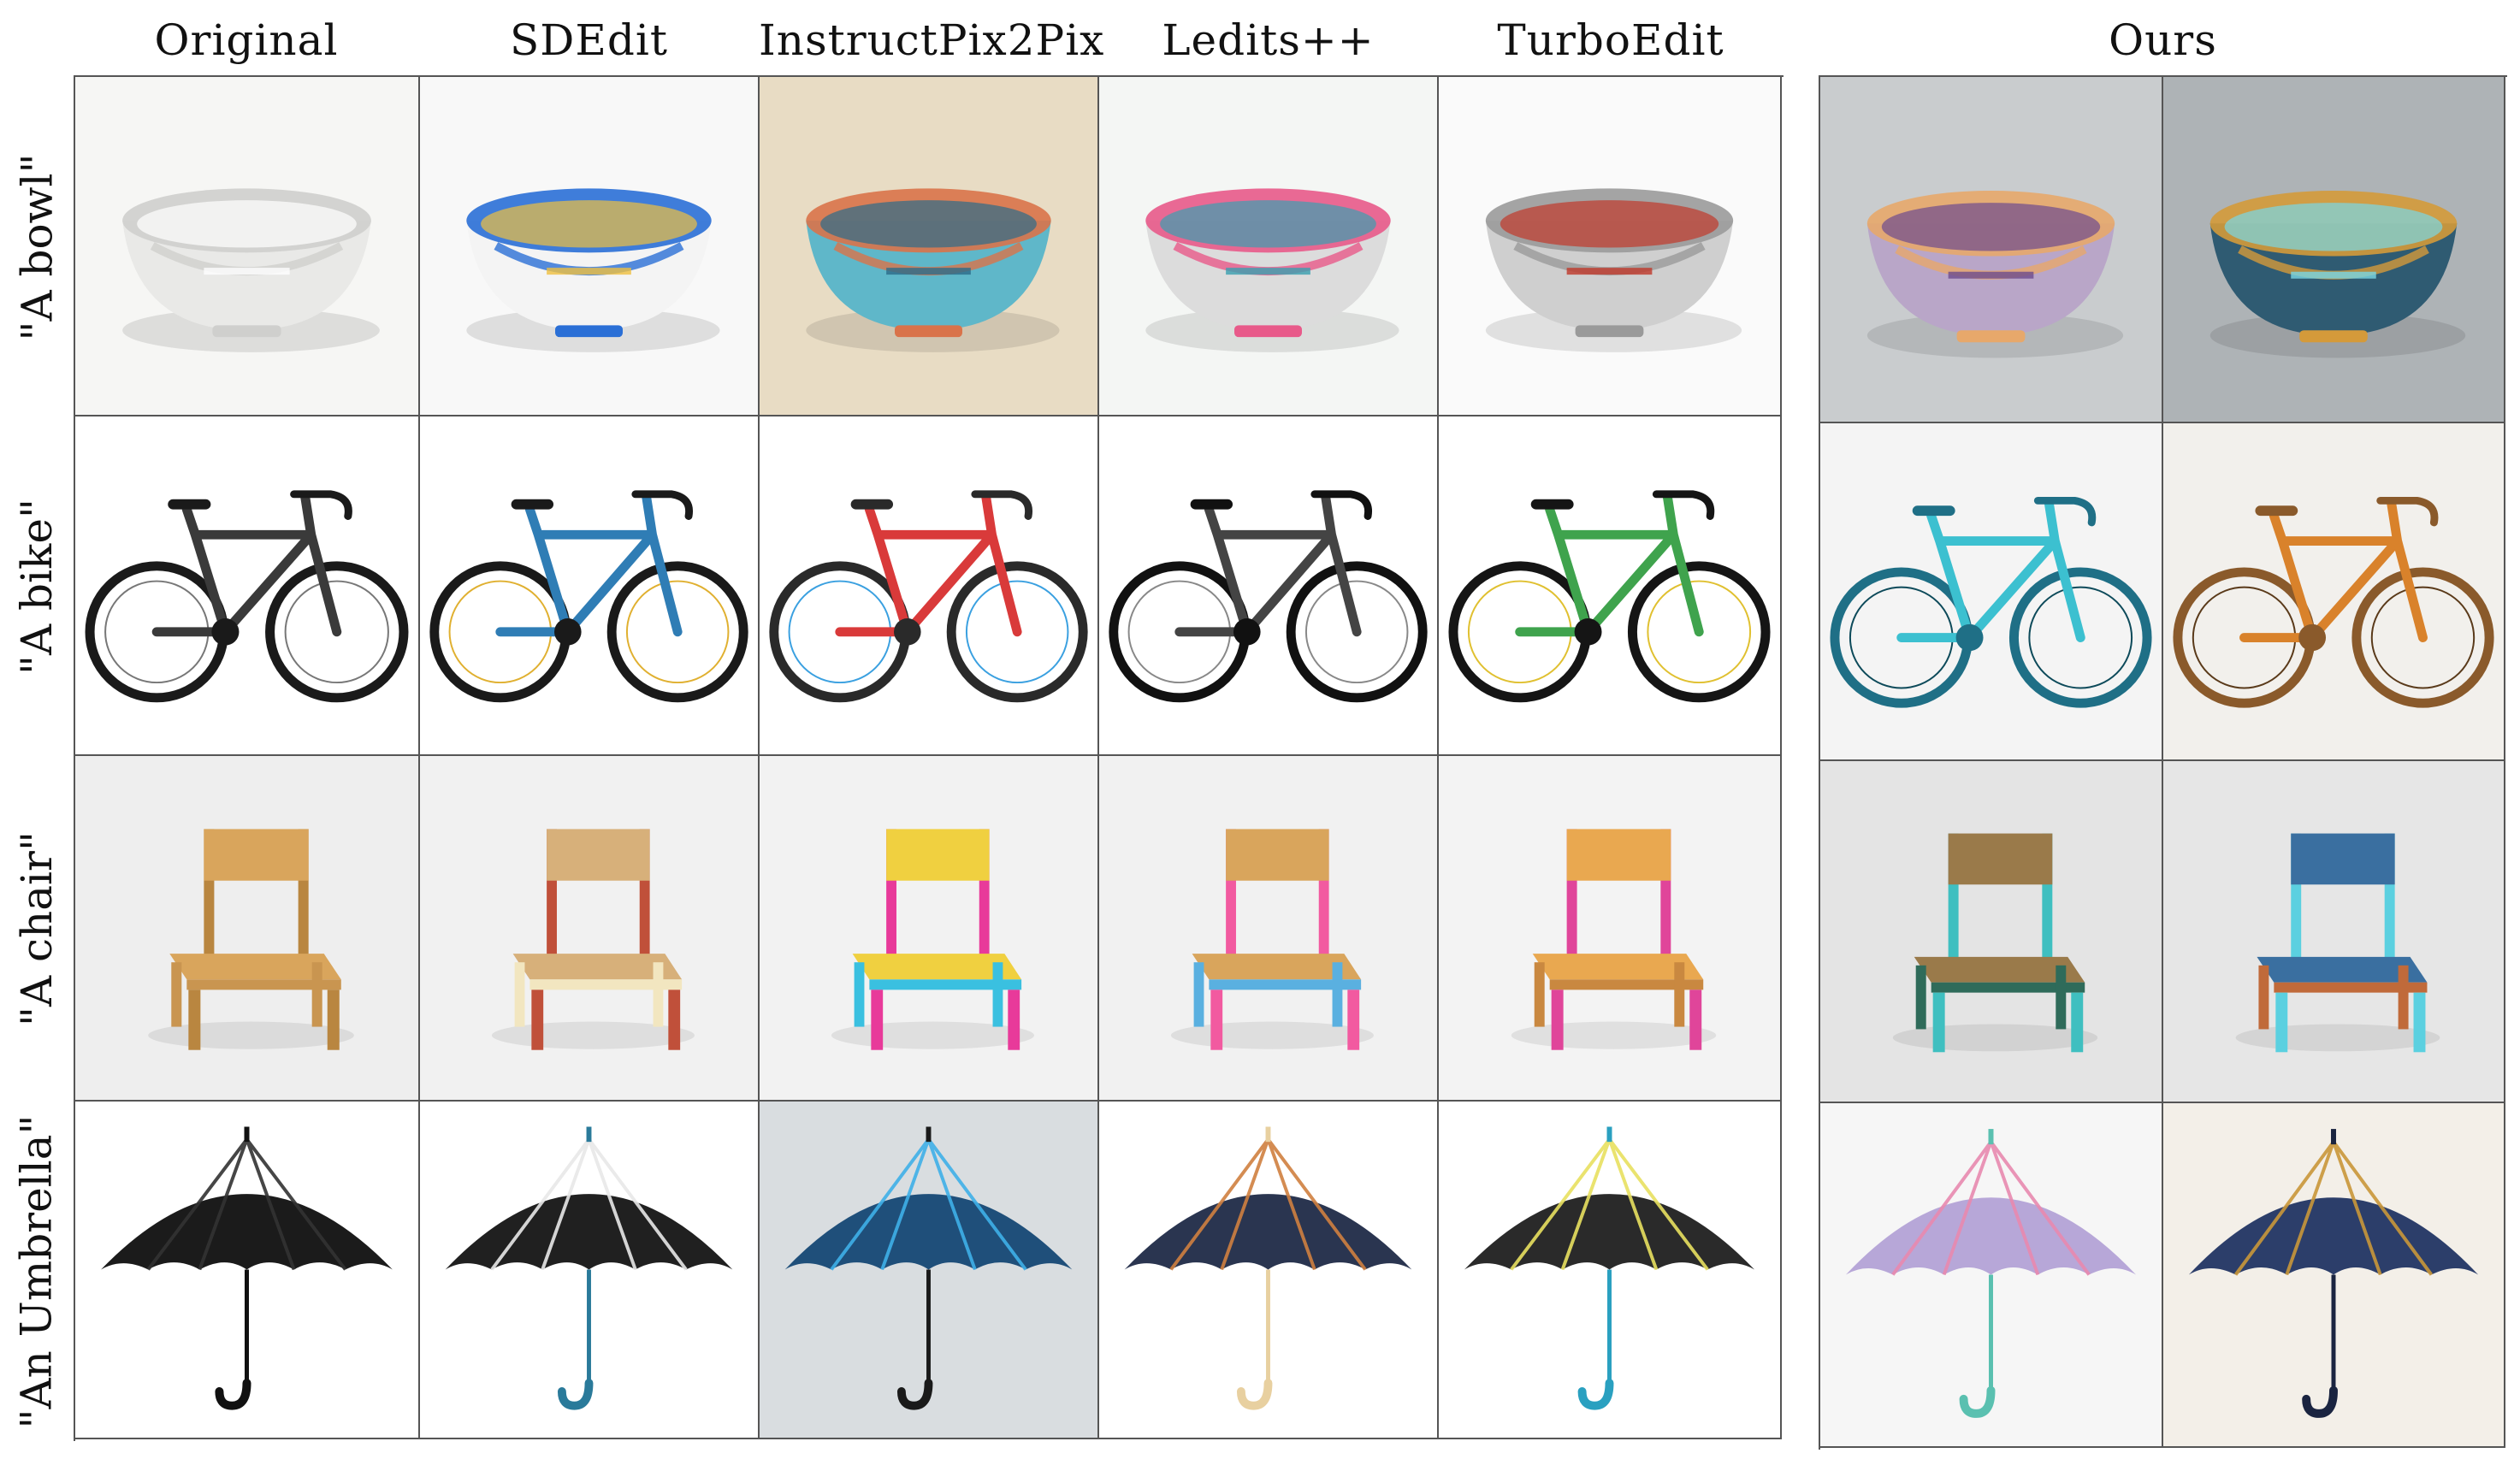 The width and height of the screenshot is (2520, 1465). Describe the element at coordinates (247, 40) in the screenshot. I see `column-header-original: Original` at that location.